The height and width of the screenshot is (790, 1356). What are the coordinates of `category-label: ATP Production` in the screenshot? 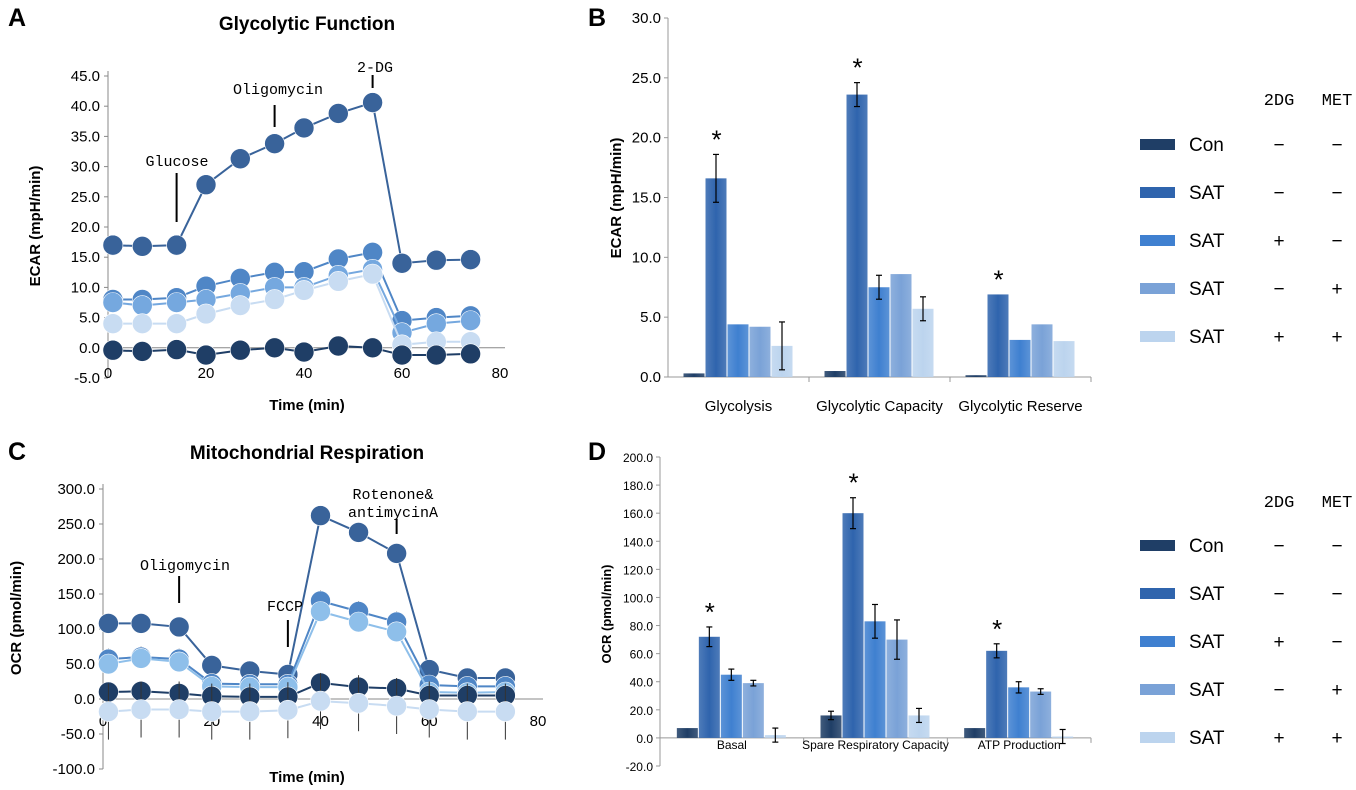 It's located at (1019, 745).